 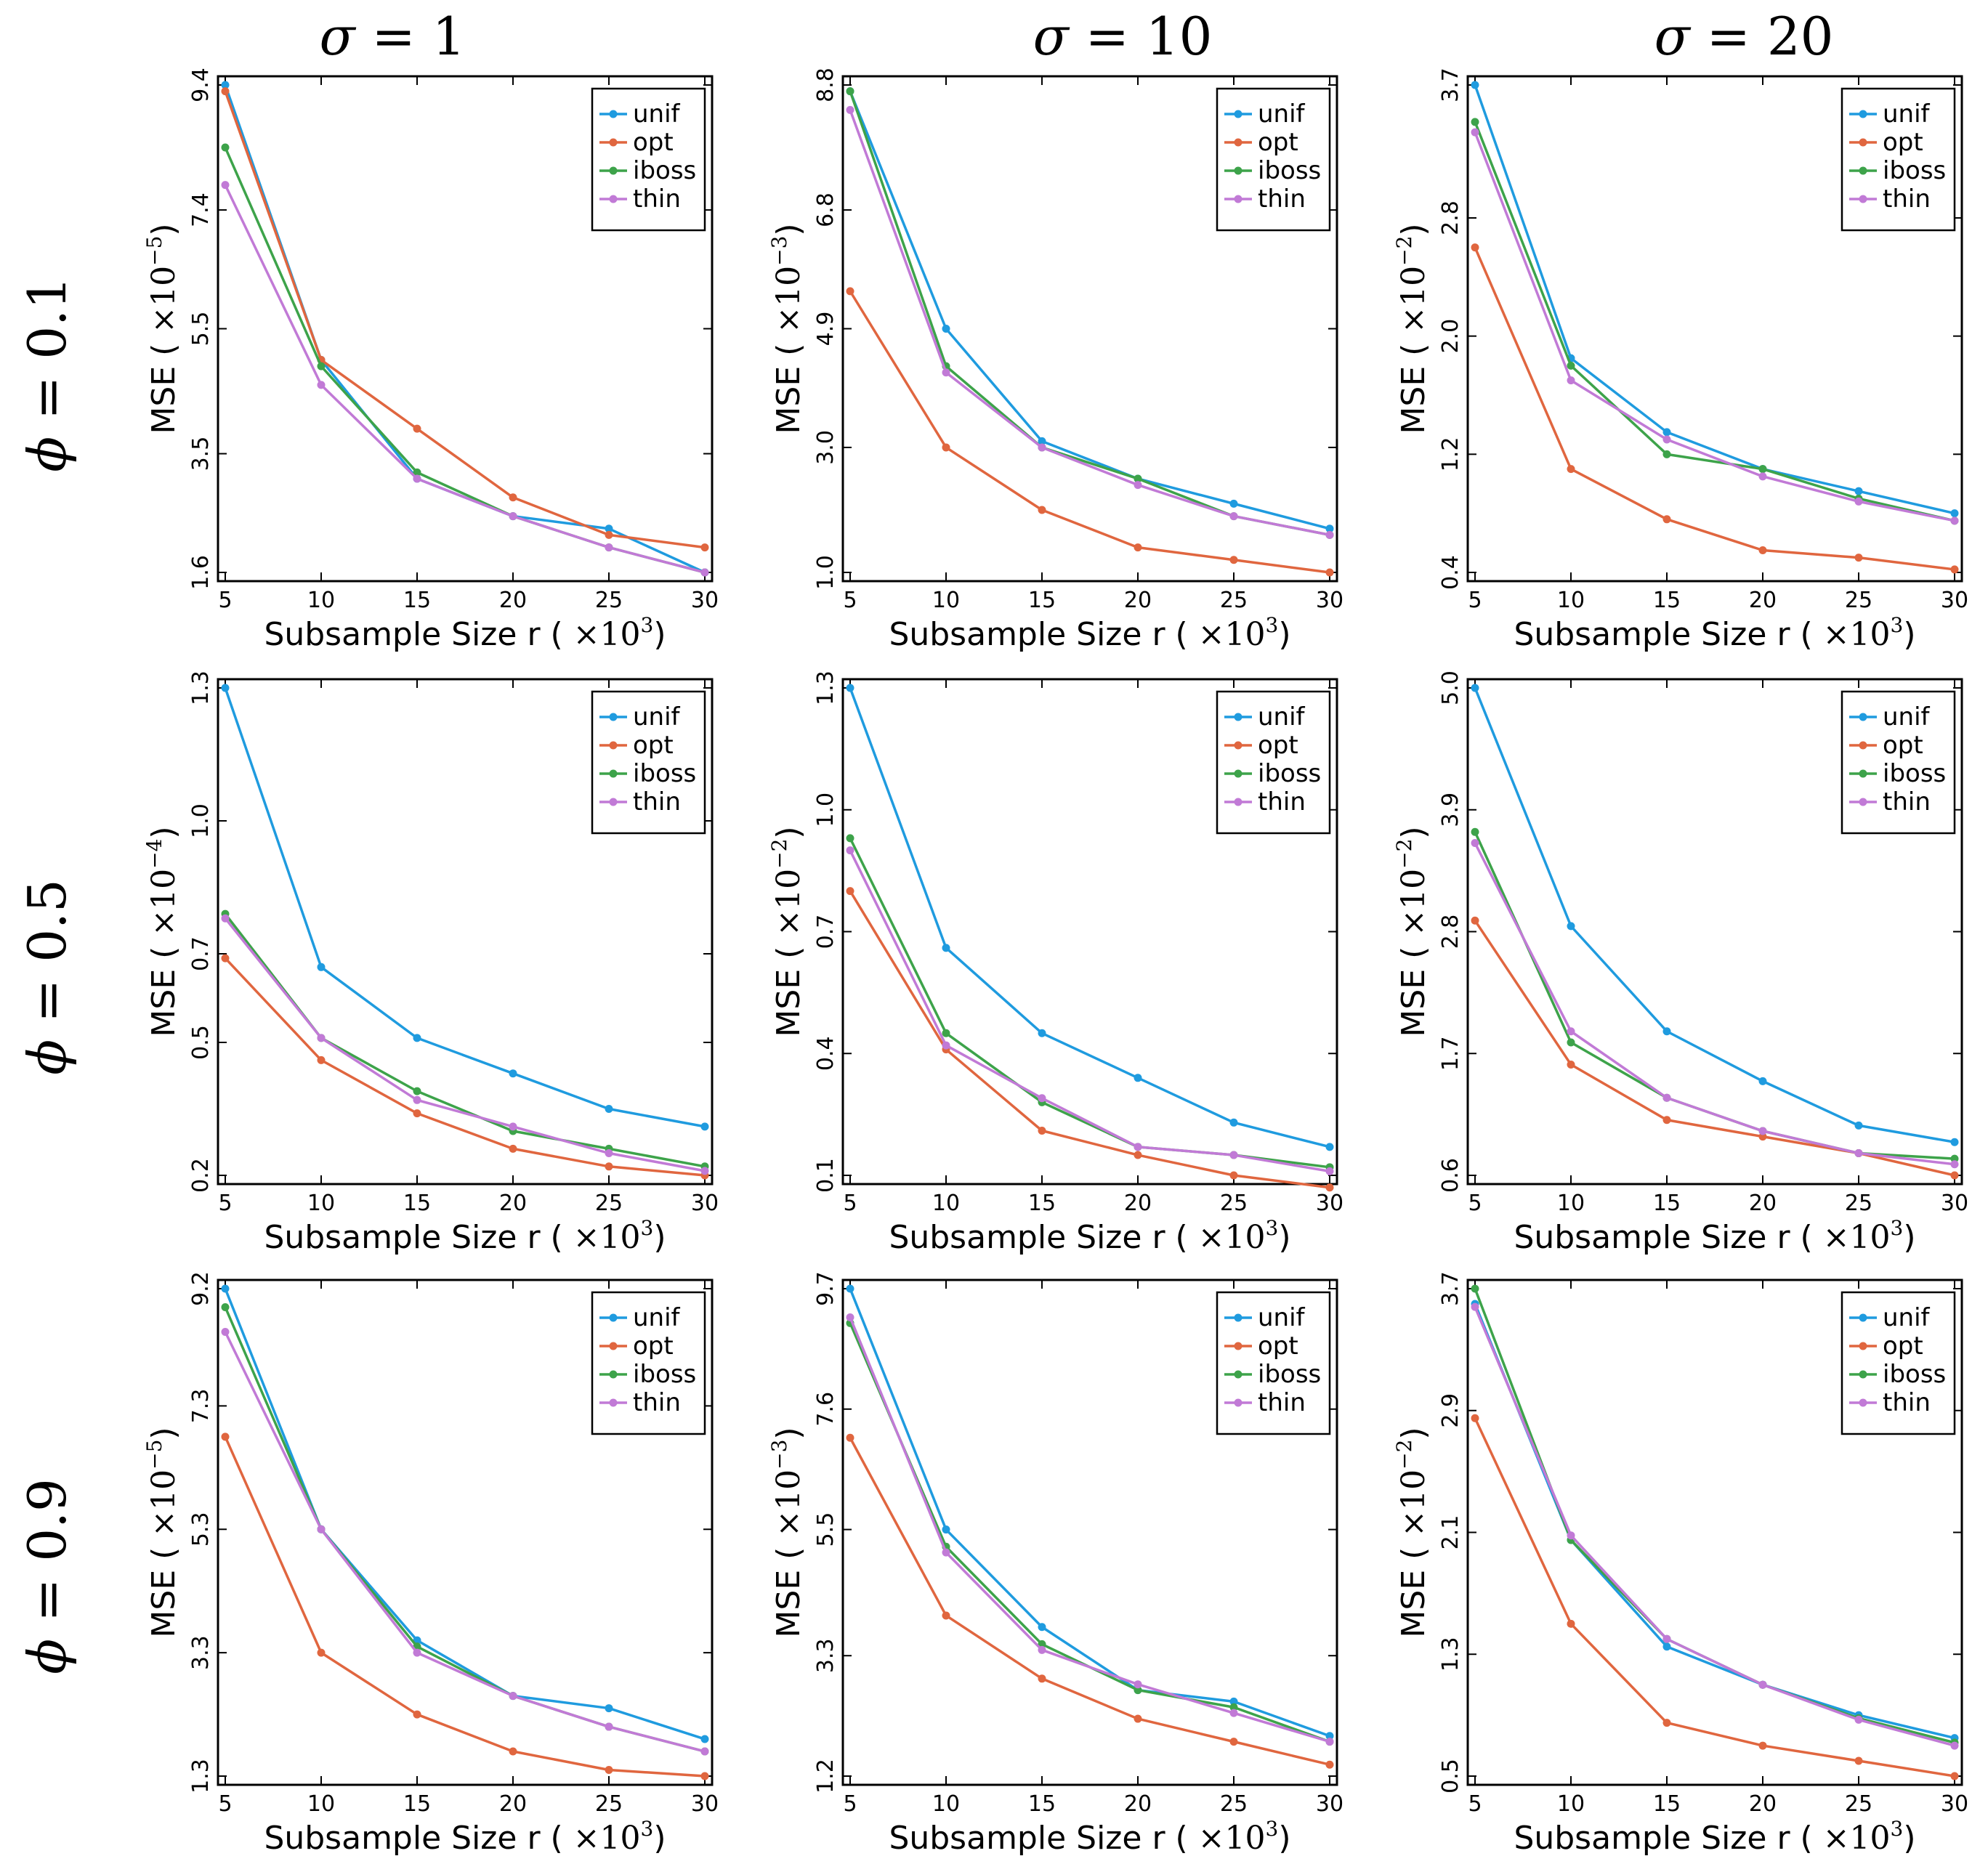 I want to click on column-label-value: = 20, so click(x=1762, y=36).